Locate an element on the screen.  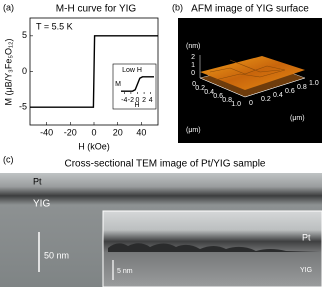
x-tick-label: 4 is located at coordinates (151, 100).